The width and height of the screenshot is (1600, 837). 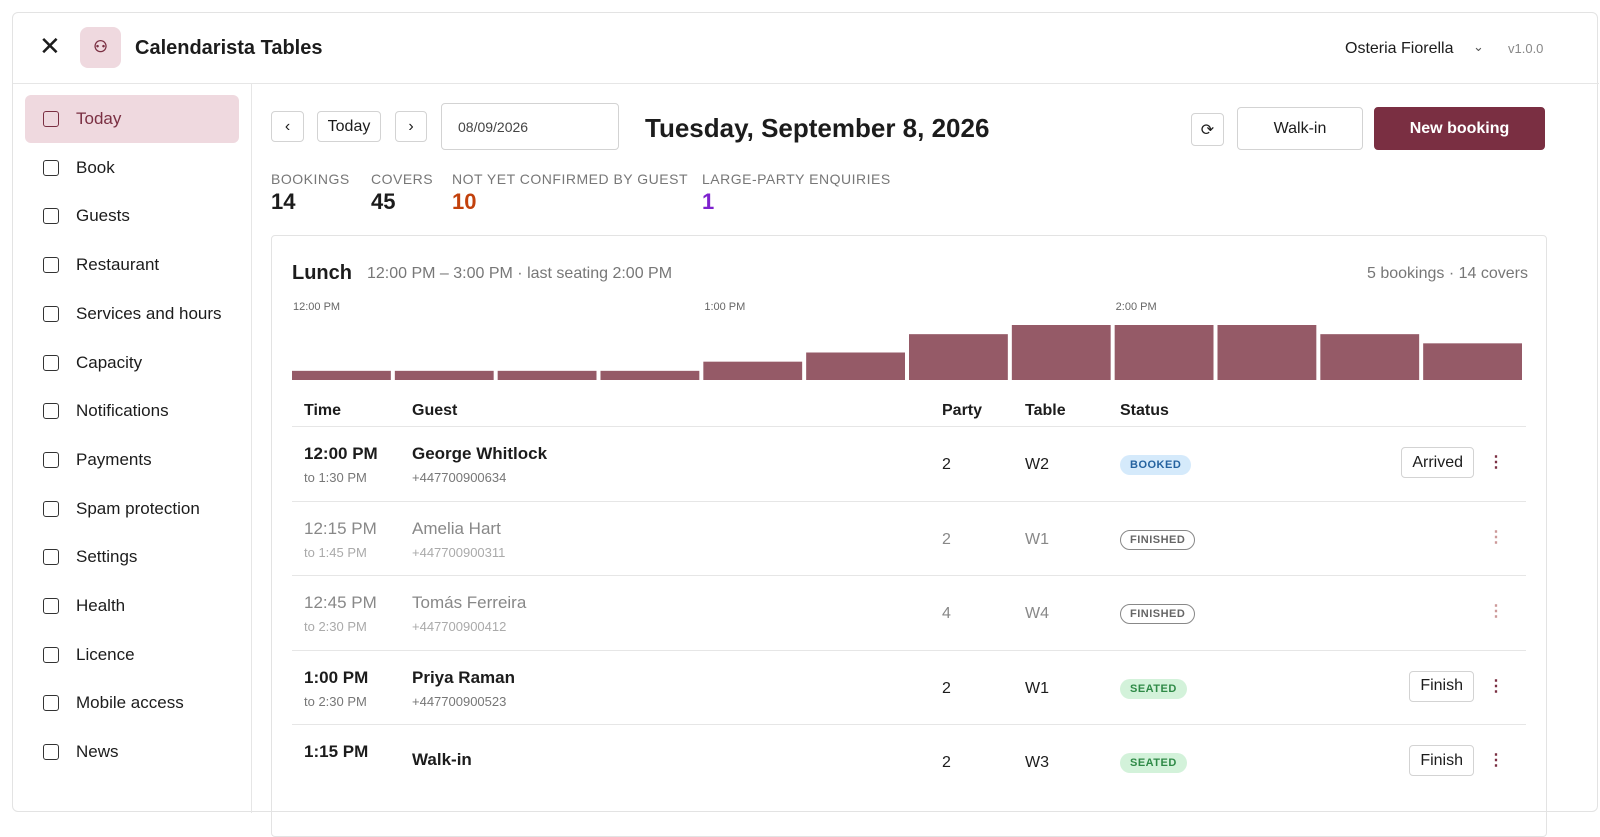 I want to click on refresh: ⟳, so click(x=1207, y=129).